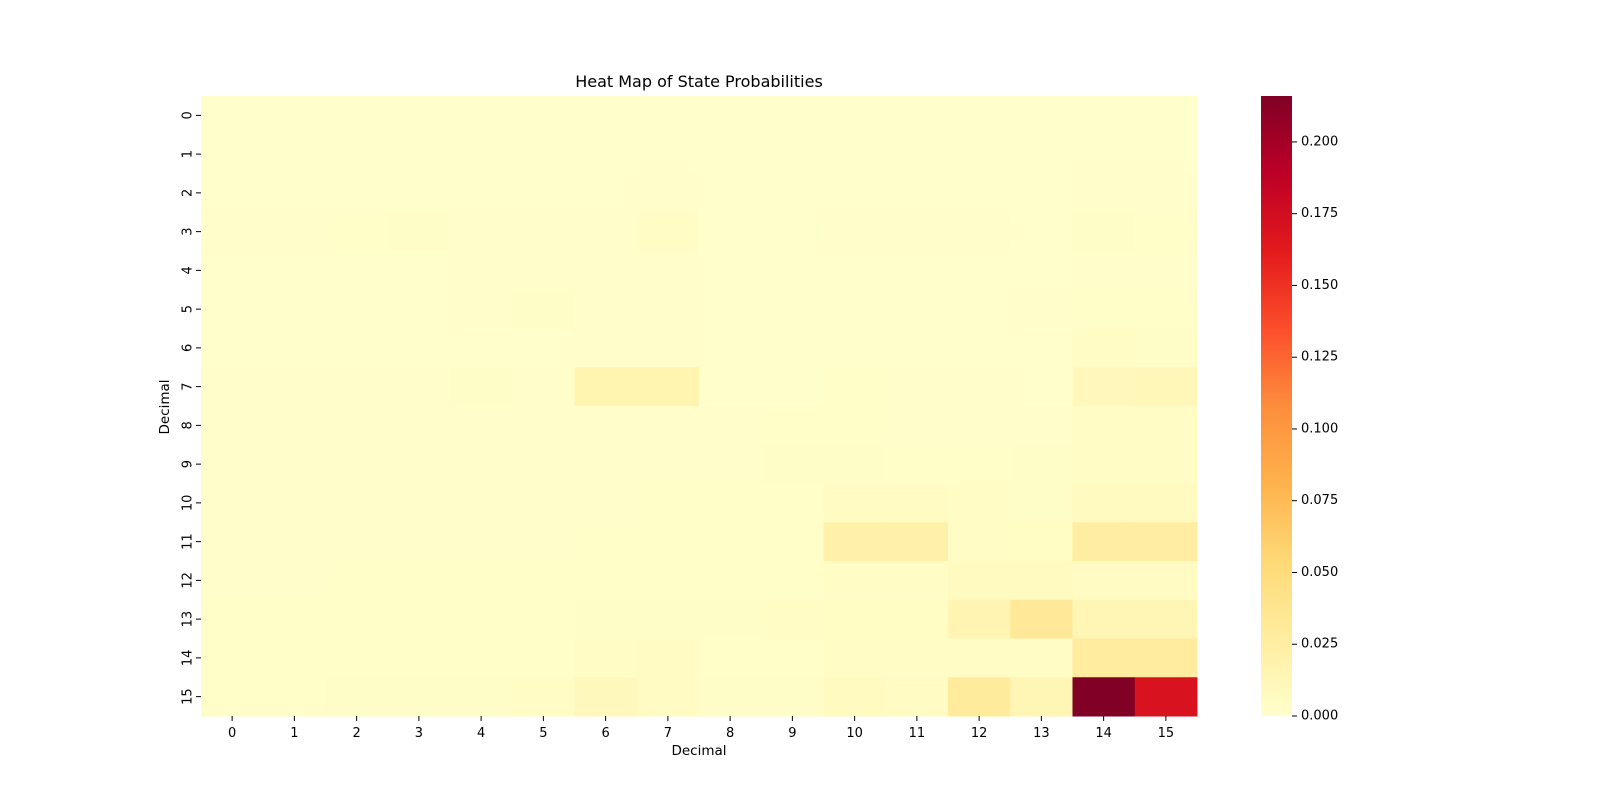 This screenshot has height=804, width=1600. What do you see at coordinates (232, 193) in the screenshot?
I see `heatmap-cell-r2-c0` at bounding box center [232, 193].